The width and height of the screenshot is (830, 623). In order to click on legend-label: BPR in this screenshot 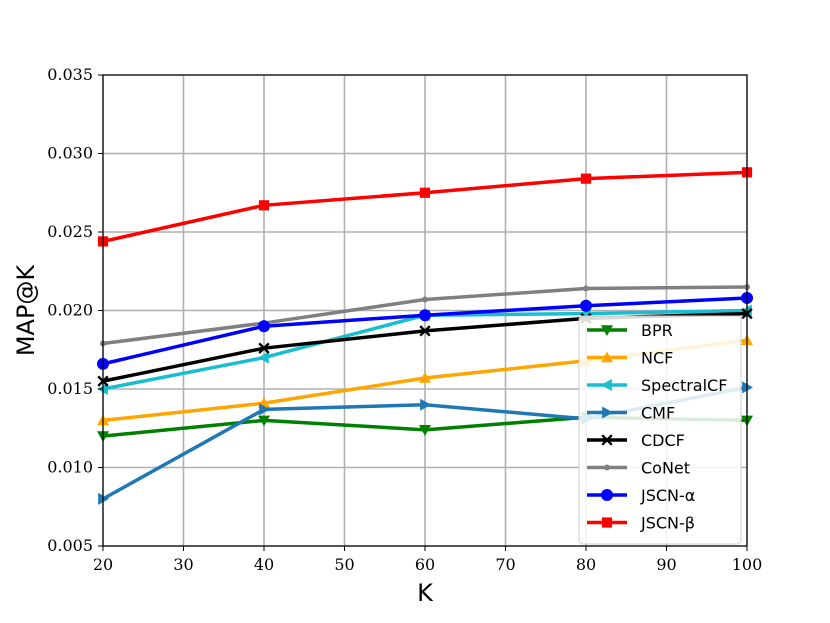, I will do `click(657, 330)`.